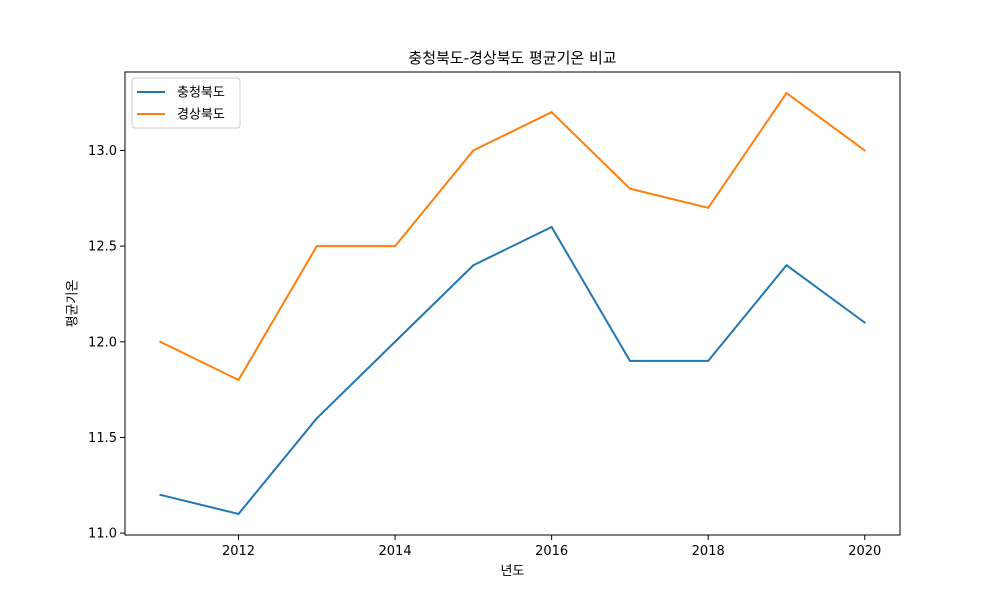 The image size is (1000, 600). I want to click on legend-box, so click(186, 103).